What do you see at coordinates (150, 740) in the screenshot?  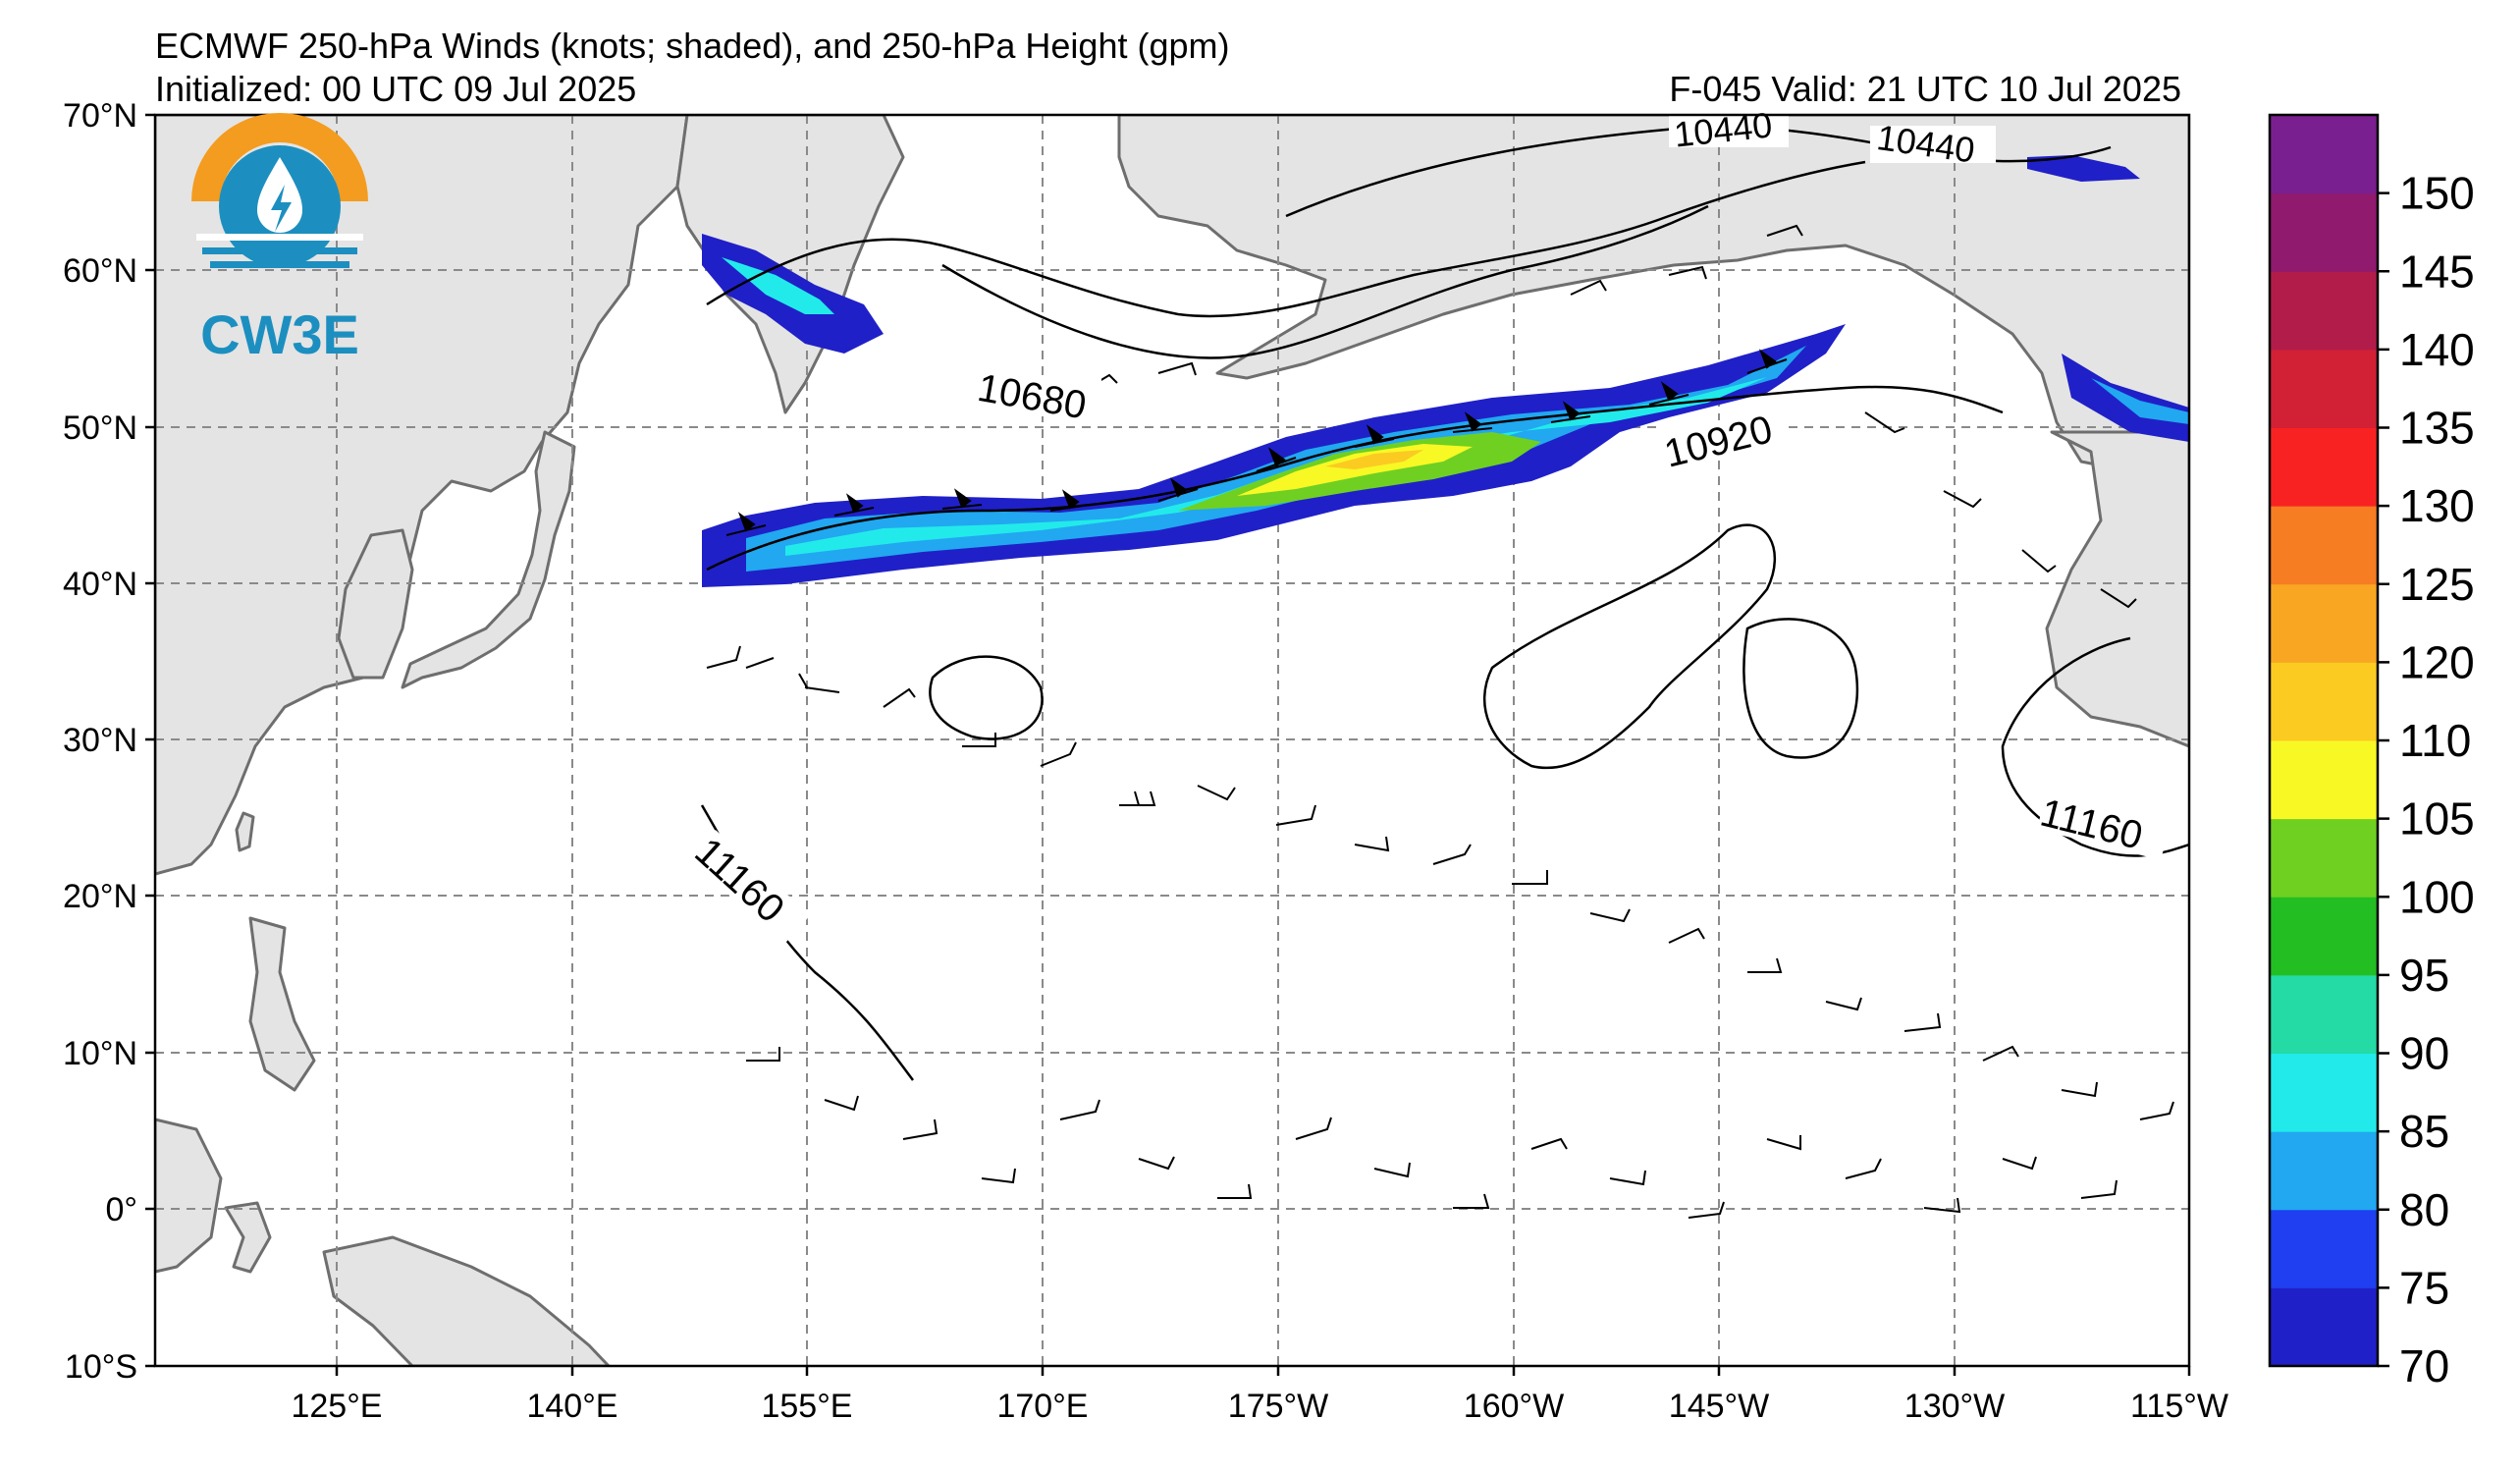 I see `latitude-axis` at bounding box center [150, 740].